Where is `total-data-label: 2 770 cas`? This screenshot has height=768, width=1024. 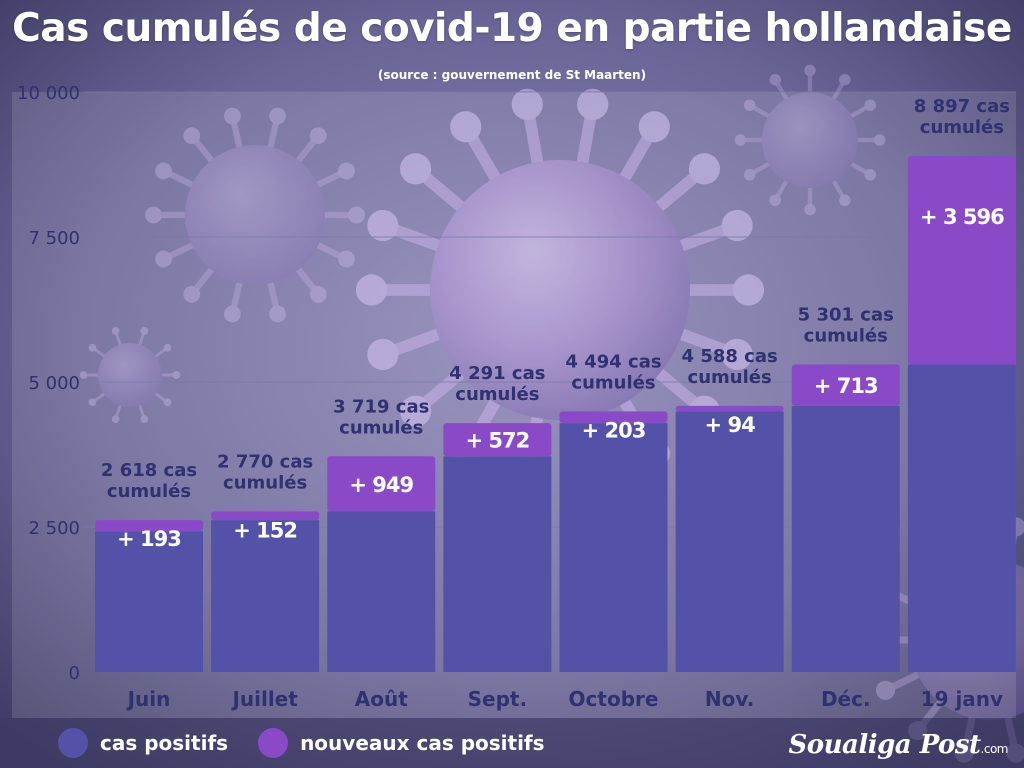
total-data-label: 2 770 cas is located at coordinates (265, 461).